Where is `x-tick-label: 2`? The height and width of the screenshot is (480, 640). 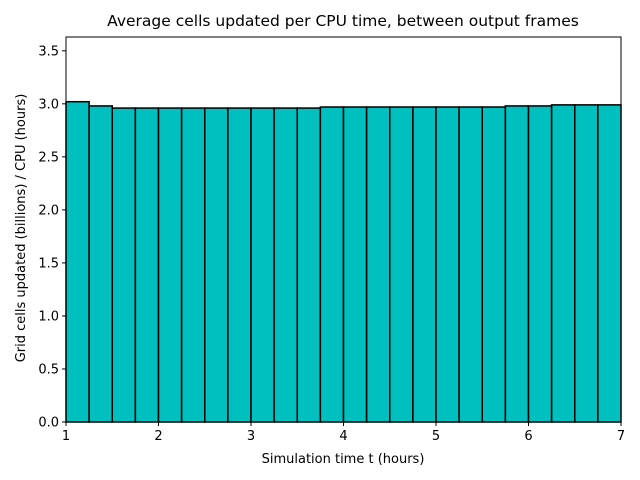 x-tick-label: 2 is located at coordinates (158, 436).